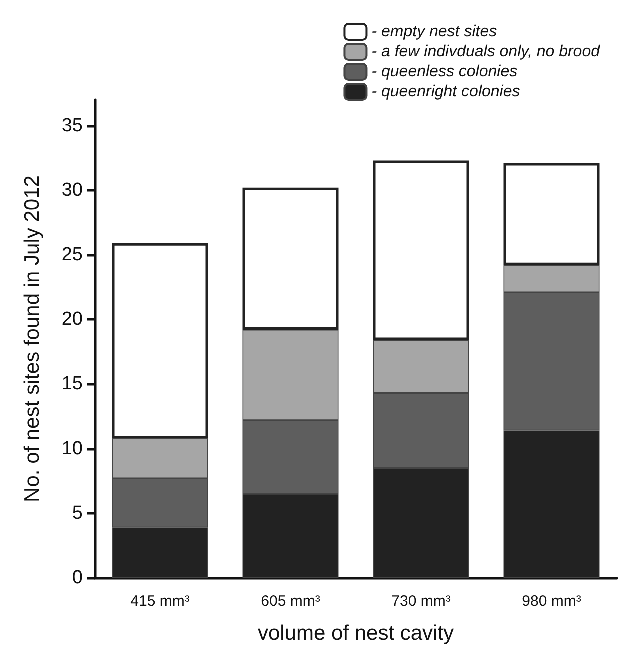 The width and height of the screenshot is (625, 650). I want to click on y-tick-label: 10, so click(72, 449).